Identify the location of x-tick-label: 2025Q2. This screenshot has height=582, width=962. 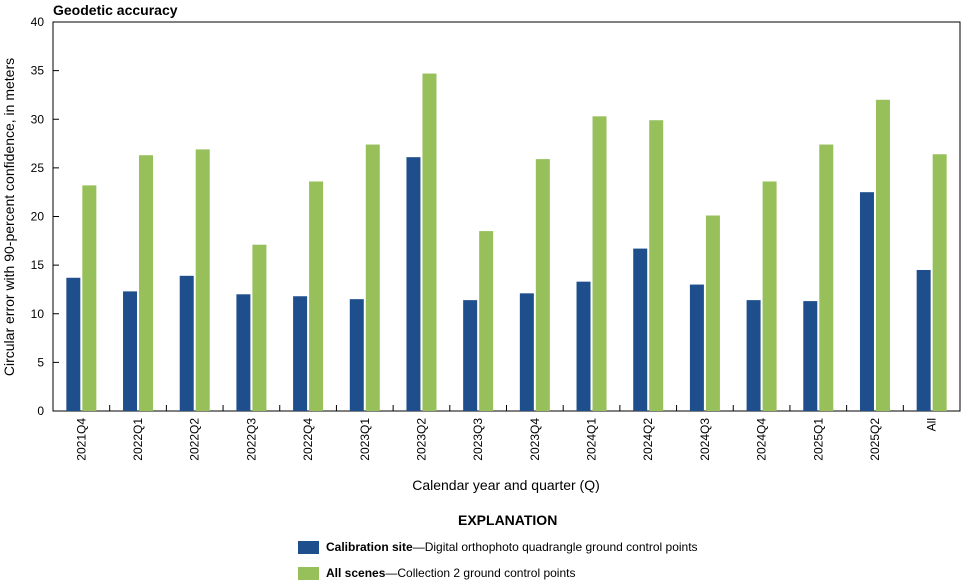
(875, 439).